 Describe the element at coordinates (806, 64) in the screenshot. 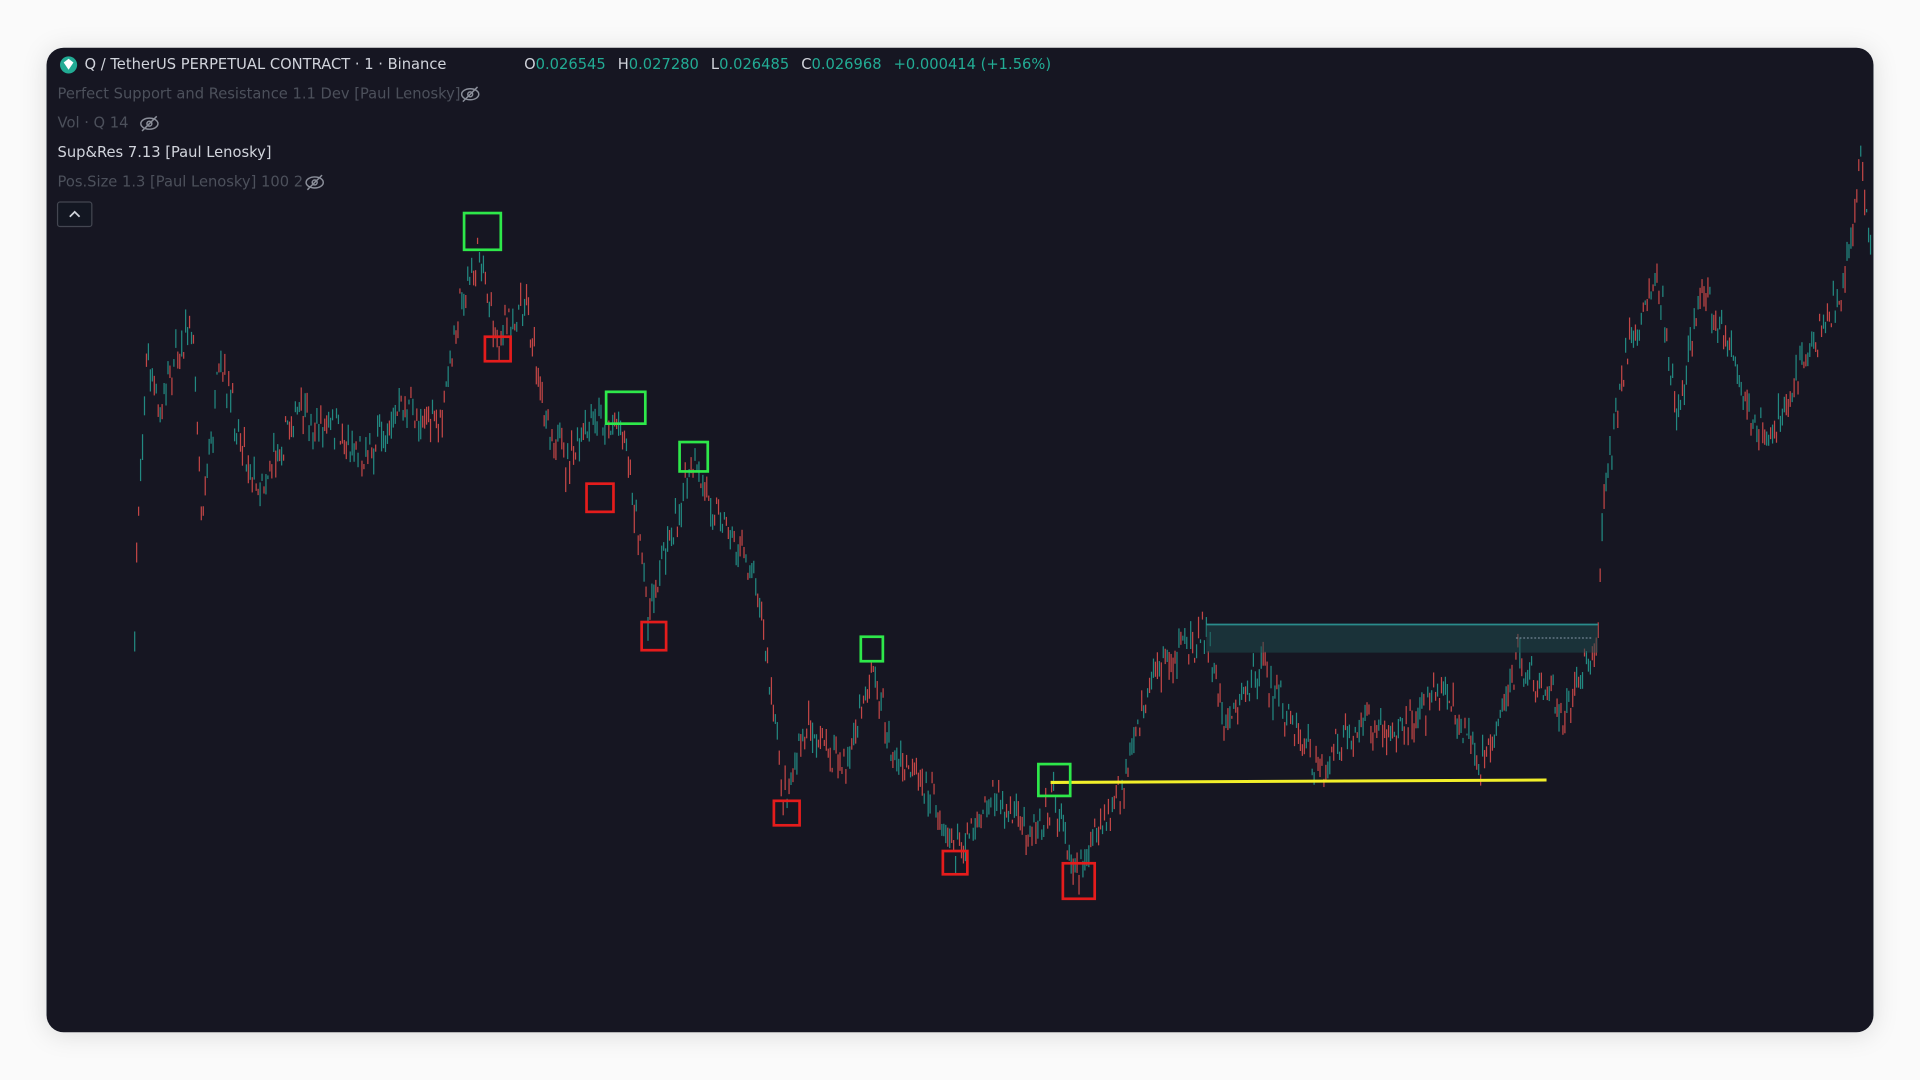

I see `ohlc-key: C` at that location.